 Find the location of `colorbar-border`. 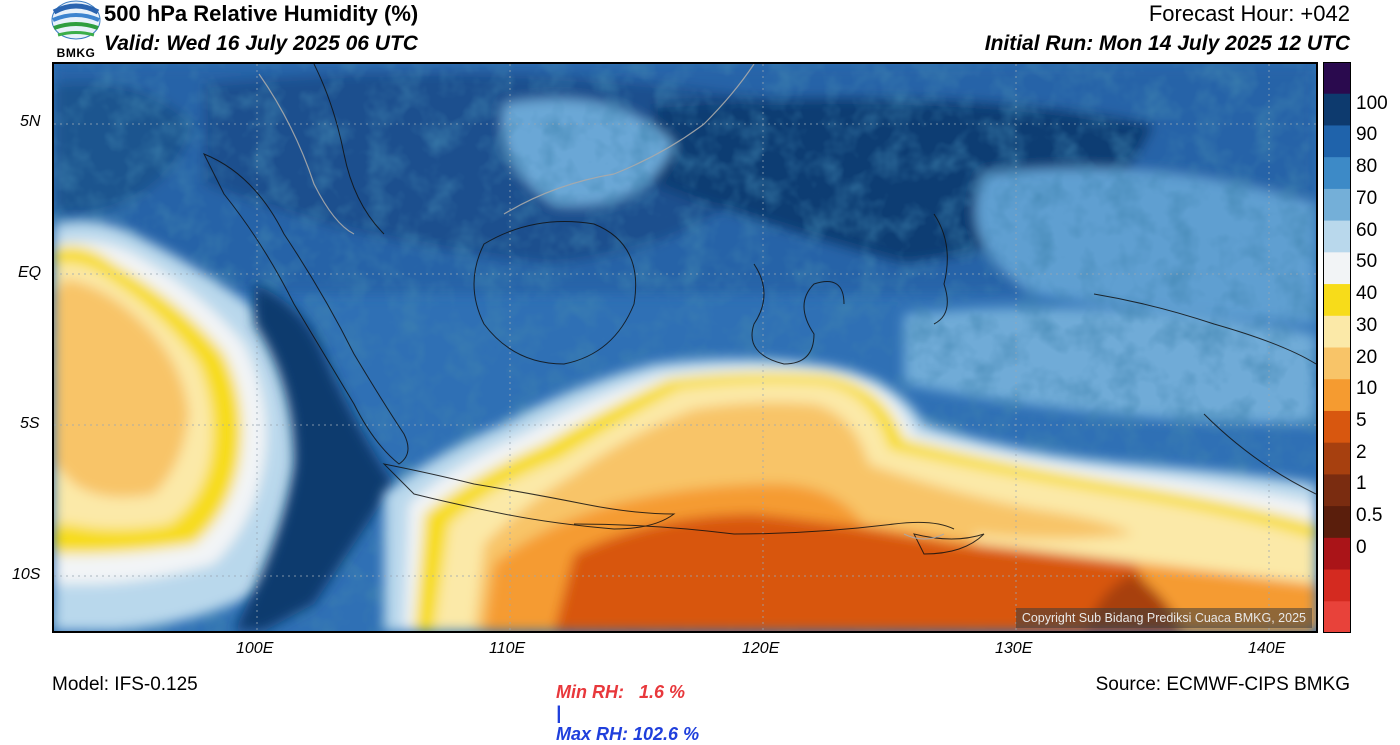

colorbar-border is located at coordinates (1337, 347).